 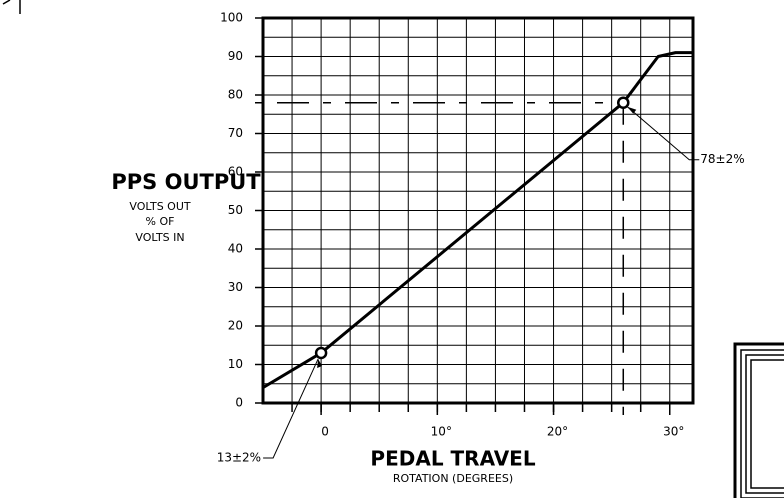 I want to click on y-tick-label: 40, so click(x=235, y=249).